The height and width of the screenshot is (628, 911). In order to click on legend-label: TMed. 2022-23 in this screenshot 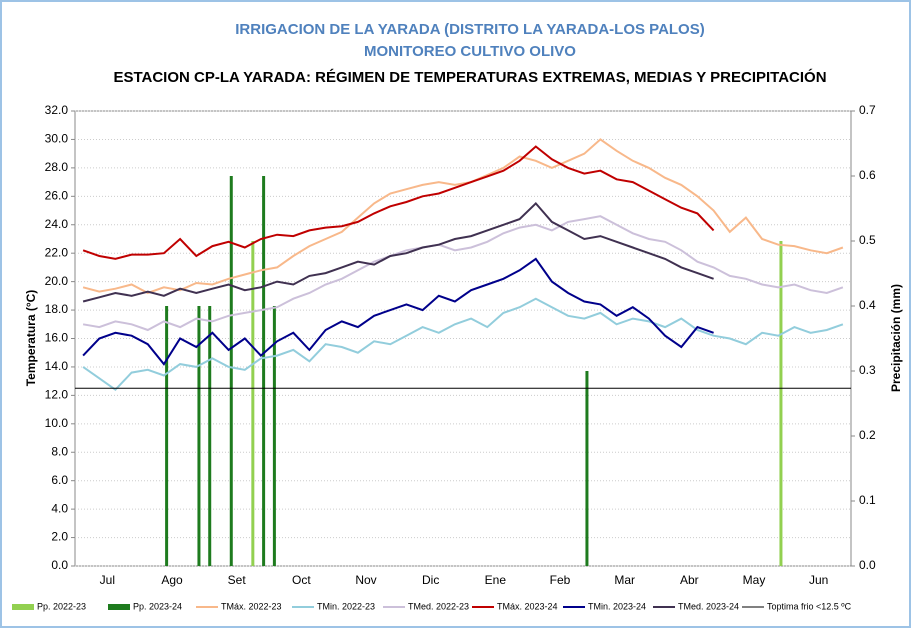, I will do `click(438, 606)`.